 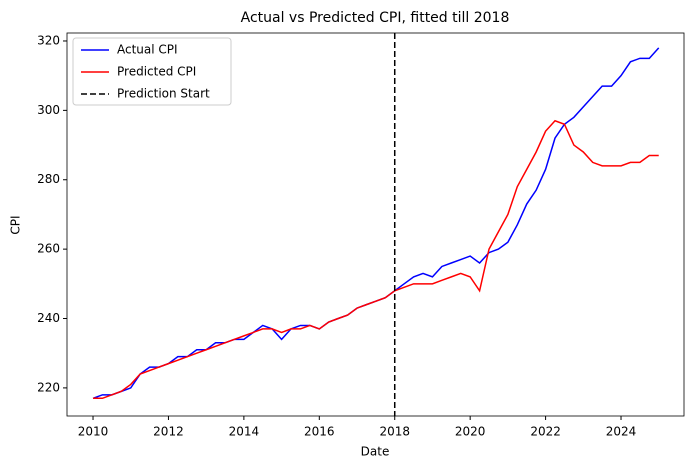 What do you see at coordinates (48, 110) in the screenshot?
I see `y-tick-label: 300` at bounding box center [48, 110].